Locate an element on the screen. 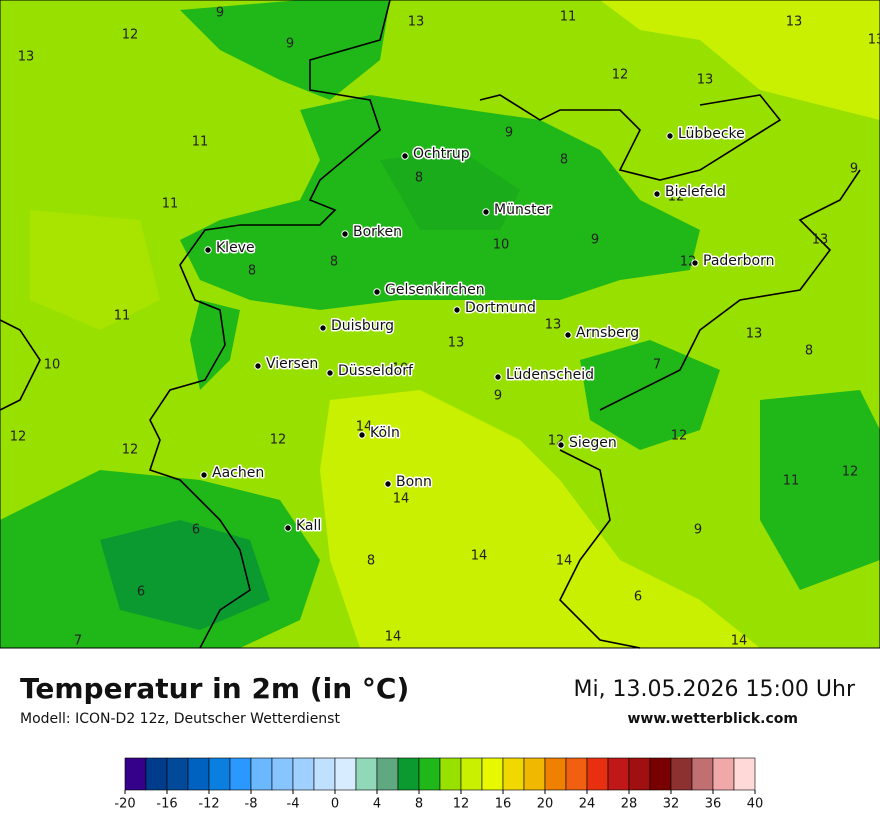 Image resolution: width=880 pixels, height=830 pixels. city-label: Lübbecke is located at coordinates (711, 134).